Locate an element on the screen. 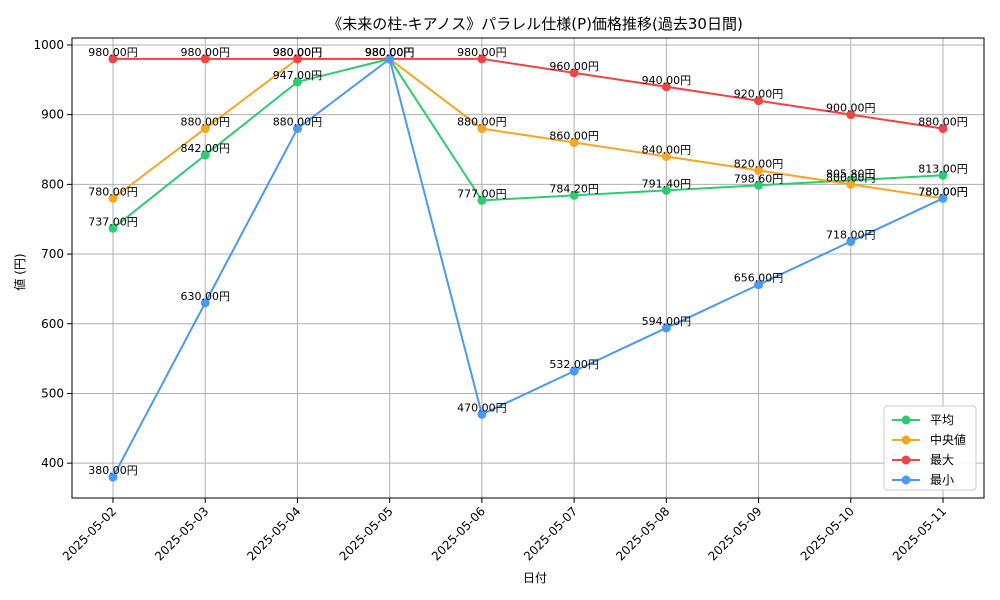  x-tick-label: 2025-05-05 is located at coordinates (366, 533).